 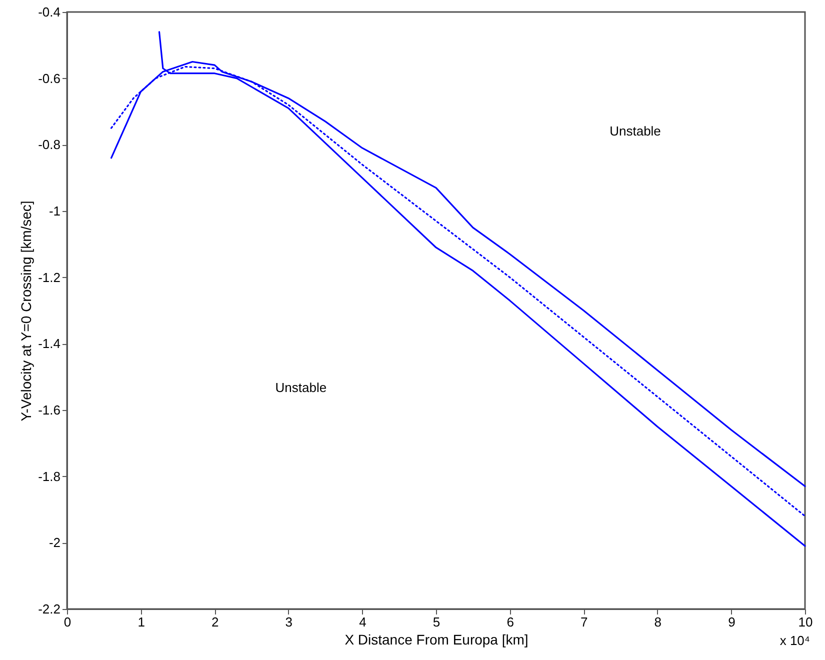 I want to click on y-tick-label: -1.2, so click(x=49, y=277).